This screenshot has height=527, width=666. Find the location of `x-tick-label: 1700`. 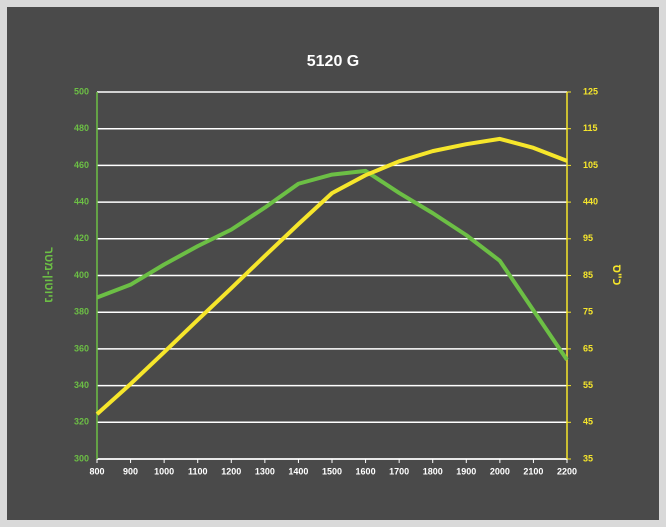

x-tick-label: 1700 is located at coordinates (399, 471).